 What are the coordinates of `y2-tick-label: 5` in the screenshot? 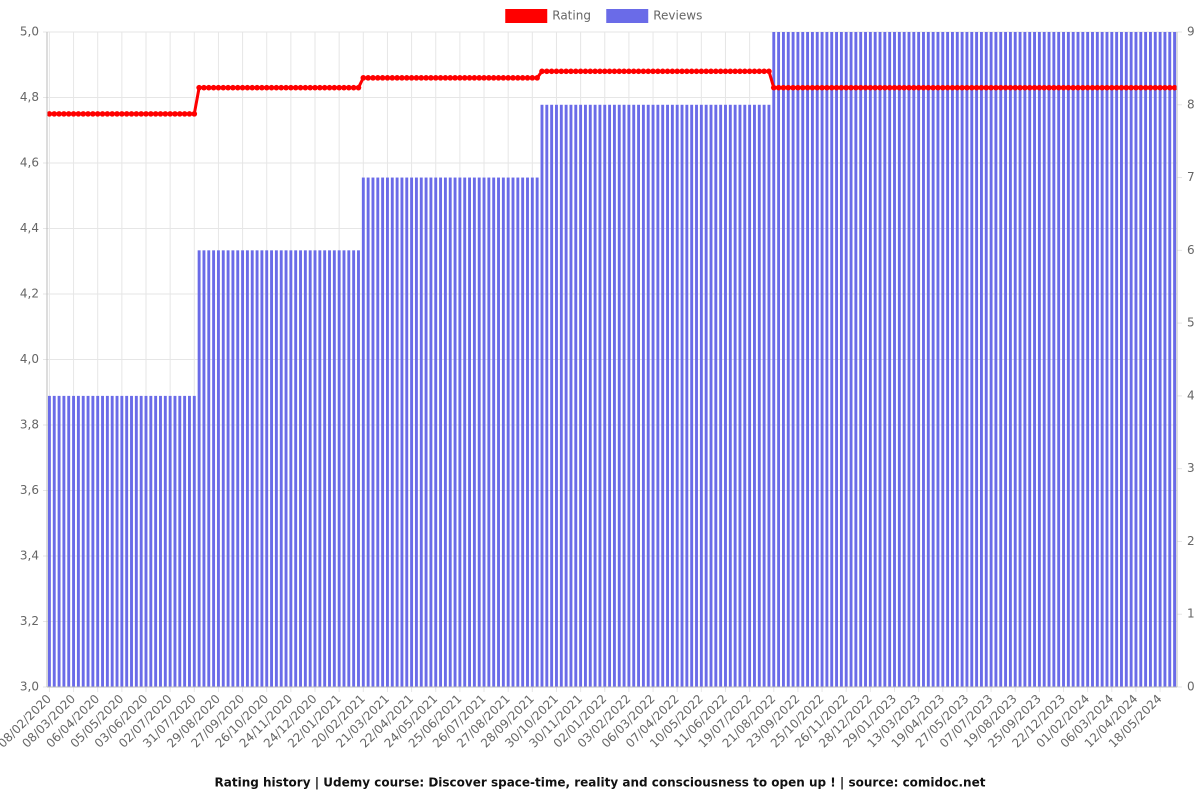 It's located at (1191, 323).